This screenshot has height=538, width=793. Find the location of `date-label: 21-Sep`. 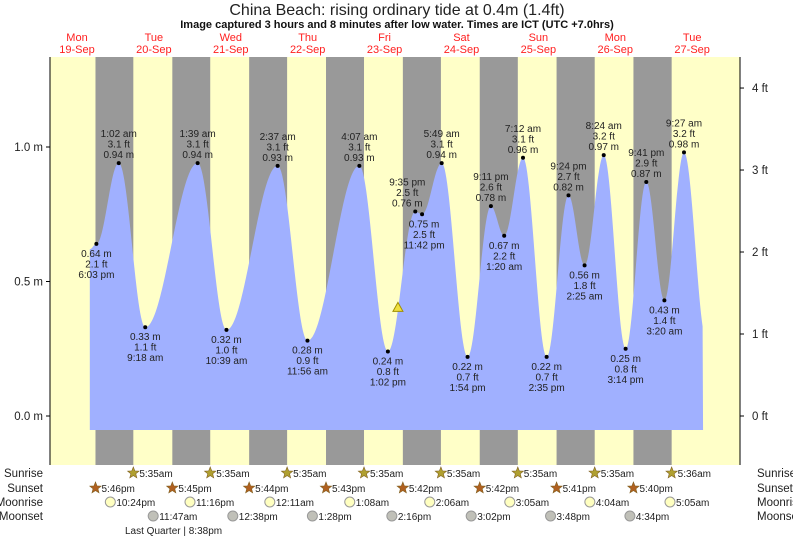

date-label: 21-Sep is located at coordinates (230, 50).